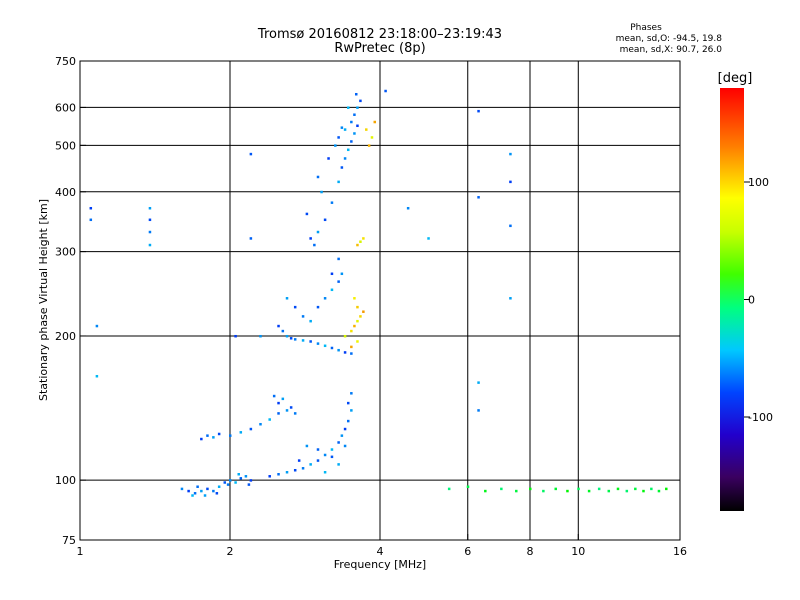  What do you see at coordinates (380, 551) in the screenshot?
I see `x-tick-label: 4` at bounding box center [380, 551].